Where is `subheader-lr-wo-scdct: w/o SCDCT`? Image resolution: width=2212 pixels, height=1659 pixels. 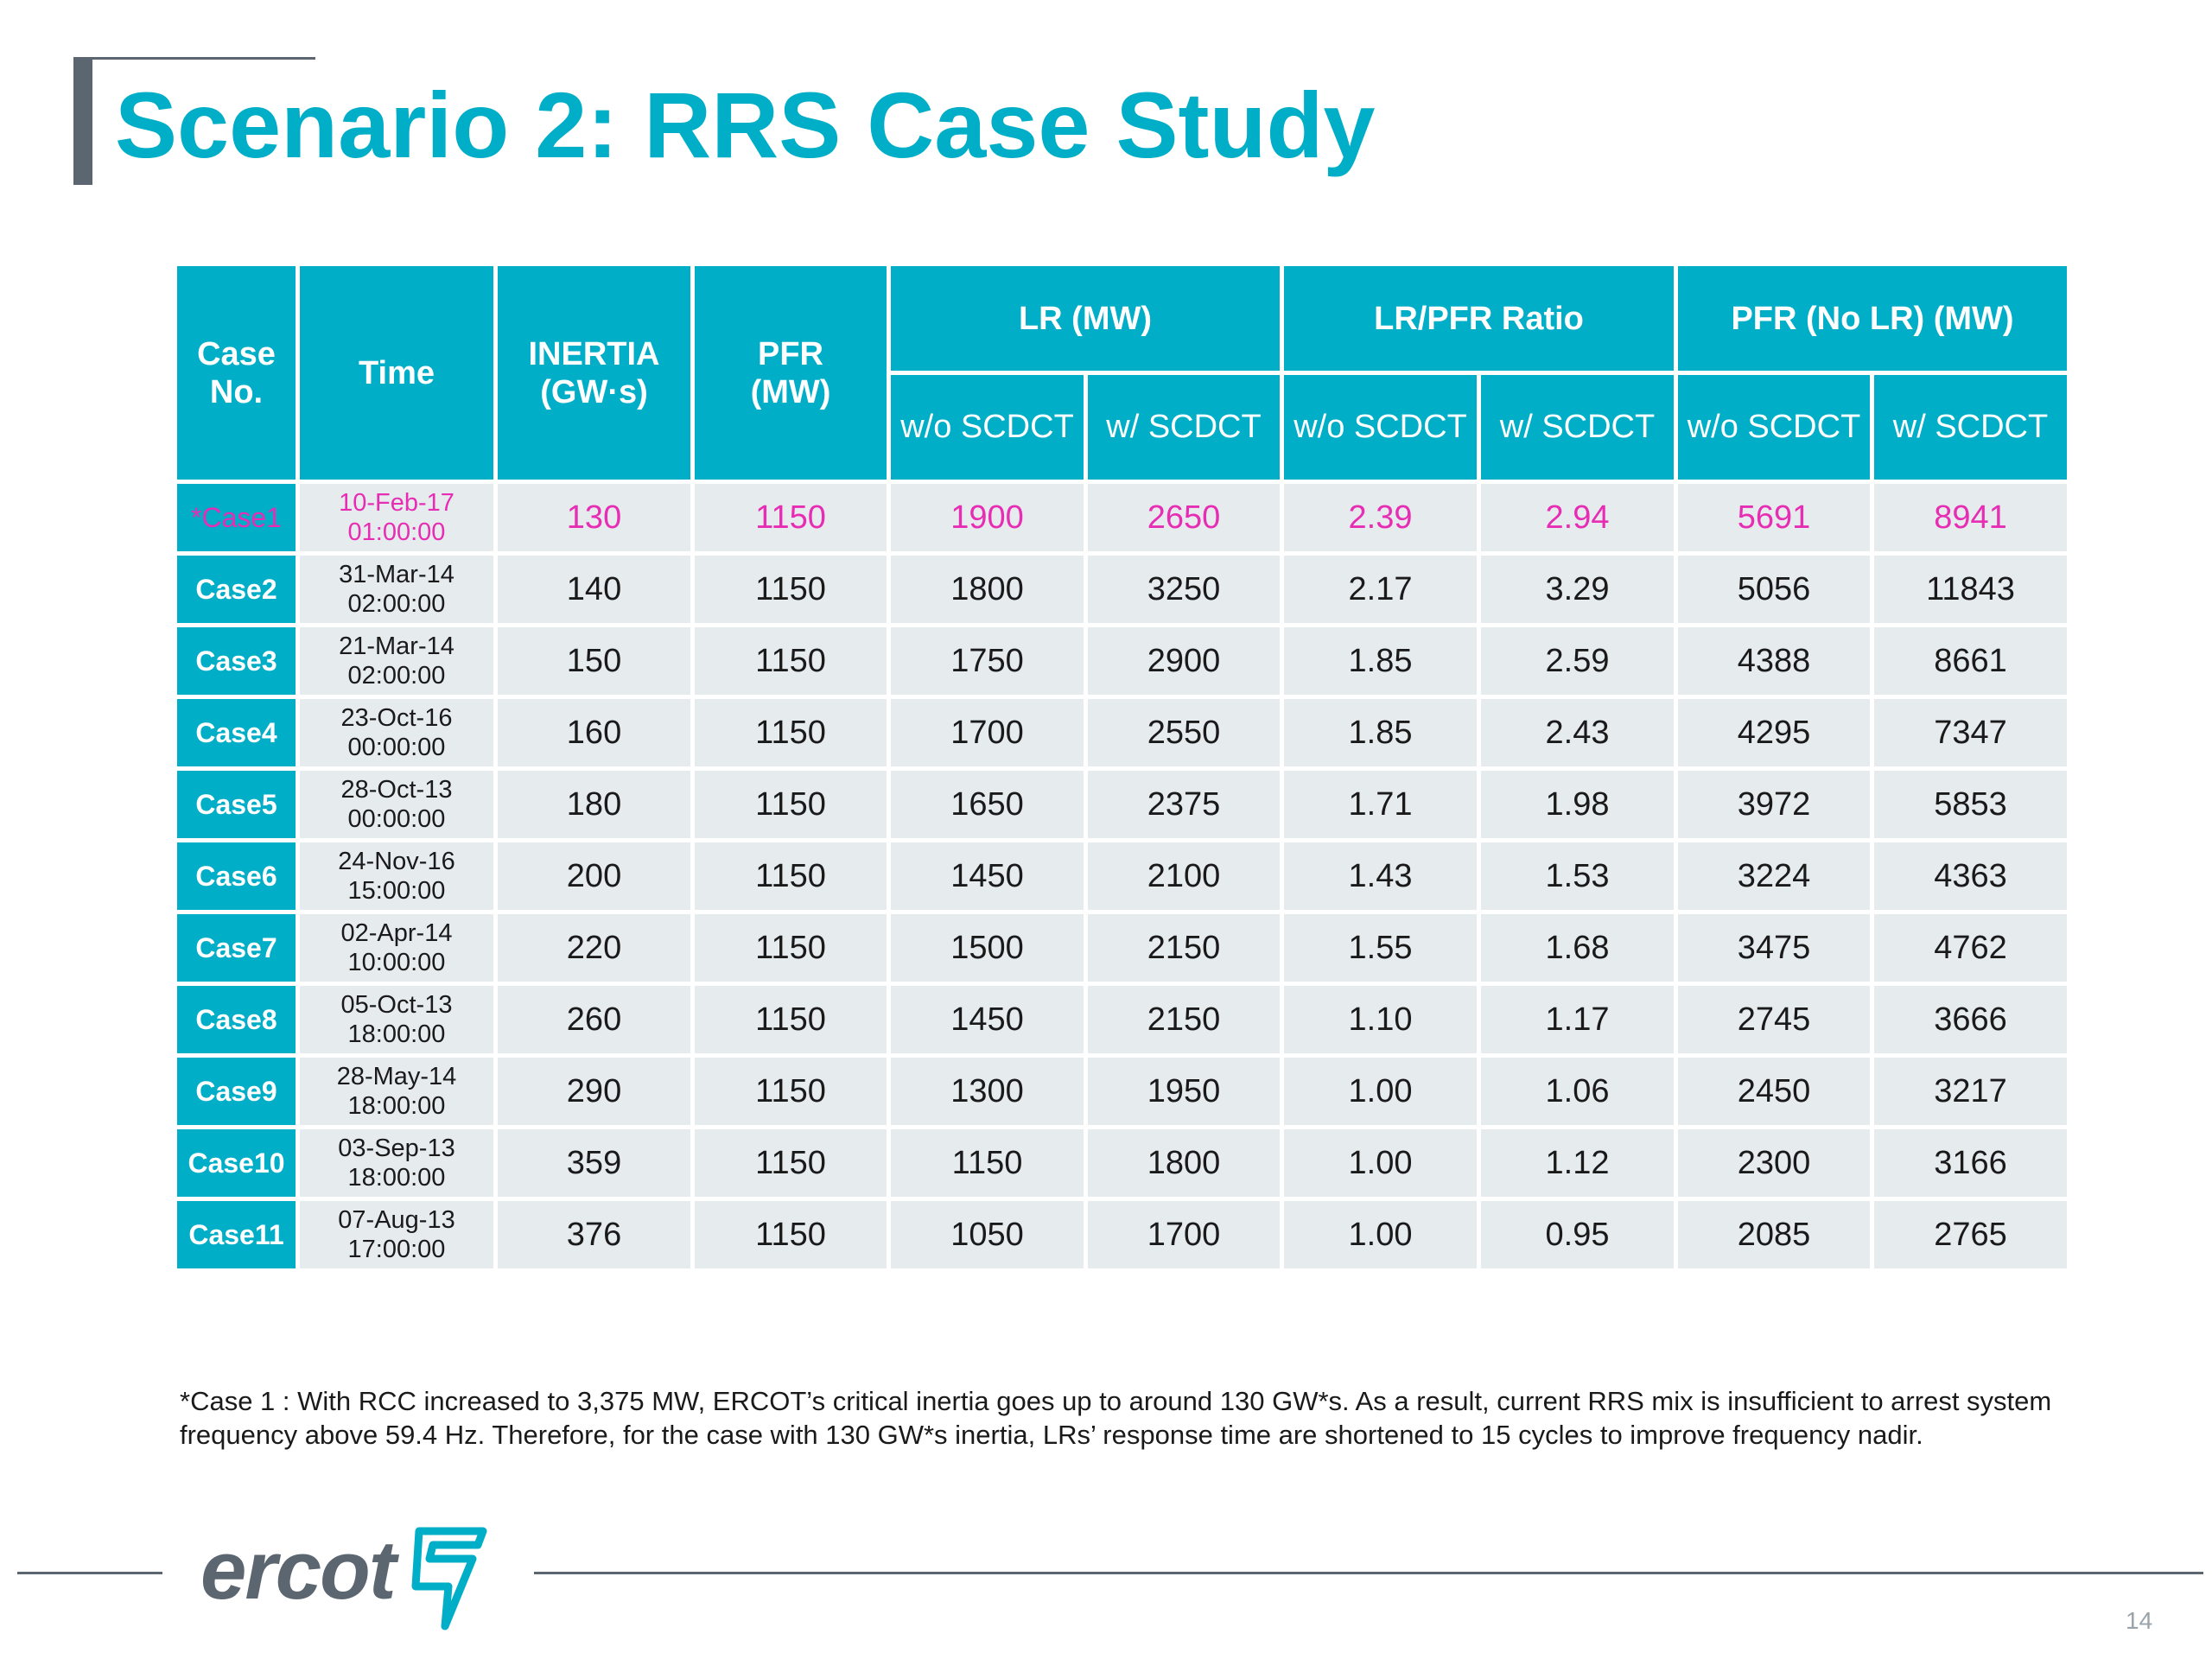 subheader-lr-wo-scdct: w/o SCDCT is located at coordinates (987, 427).